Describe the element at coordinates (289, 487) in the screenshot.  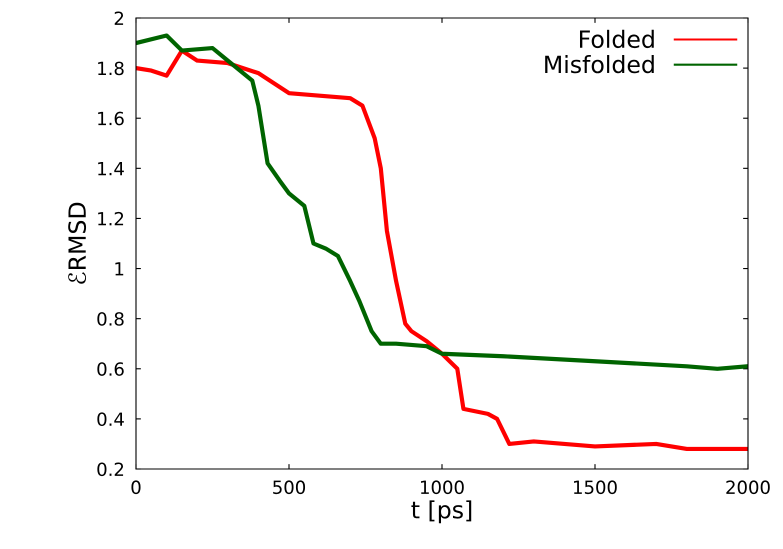
I see `x-tick-label: 500` at that location.